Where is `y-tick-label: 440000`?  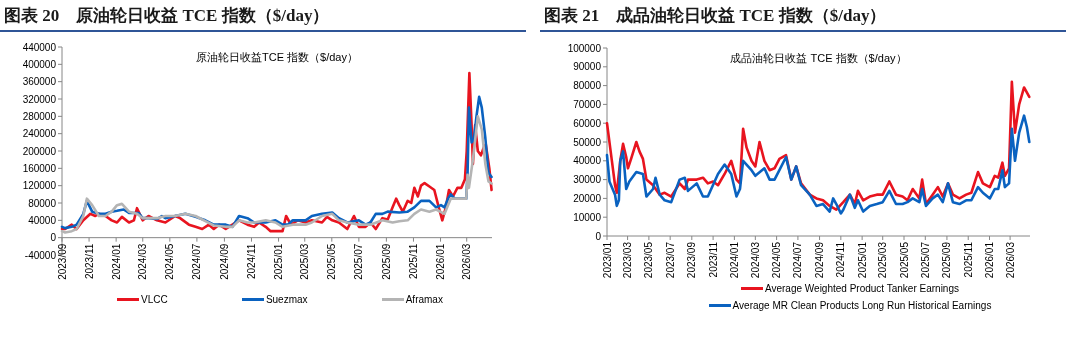 y-tick-label: 440000 is located at coordinates (39, 47).